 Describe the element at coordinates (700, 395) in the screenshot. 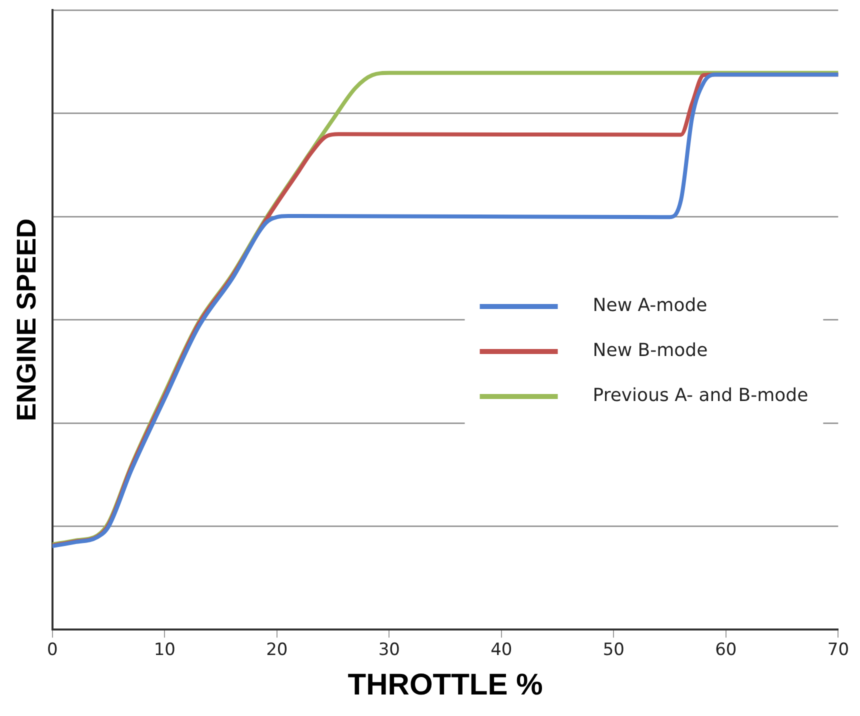

I see `legend-label: Previous A- and B-mode` at that location.